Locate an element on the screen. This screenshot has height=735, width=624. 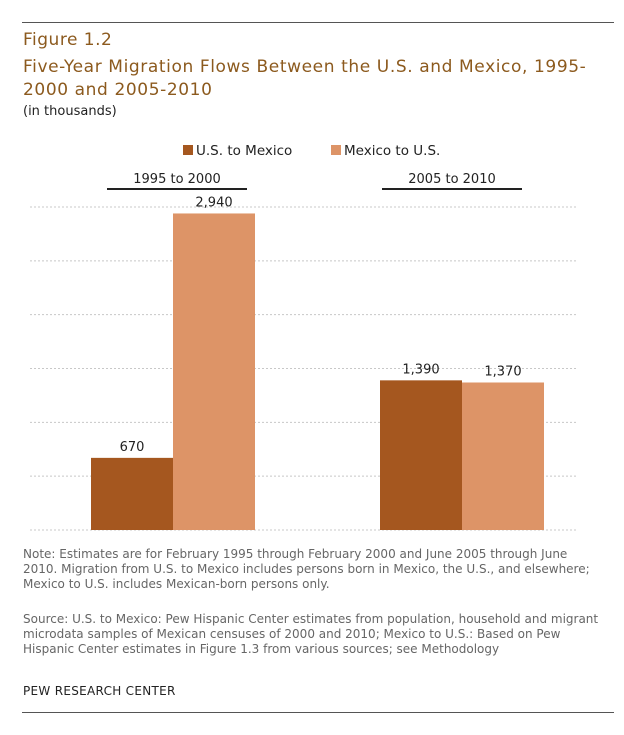
legend-label-mexico-to-us: Mexico to U.S. is located at coordinates (392, 151).